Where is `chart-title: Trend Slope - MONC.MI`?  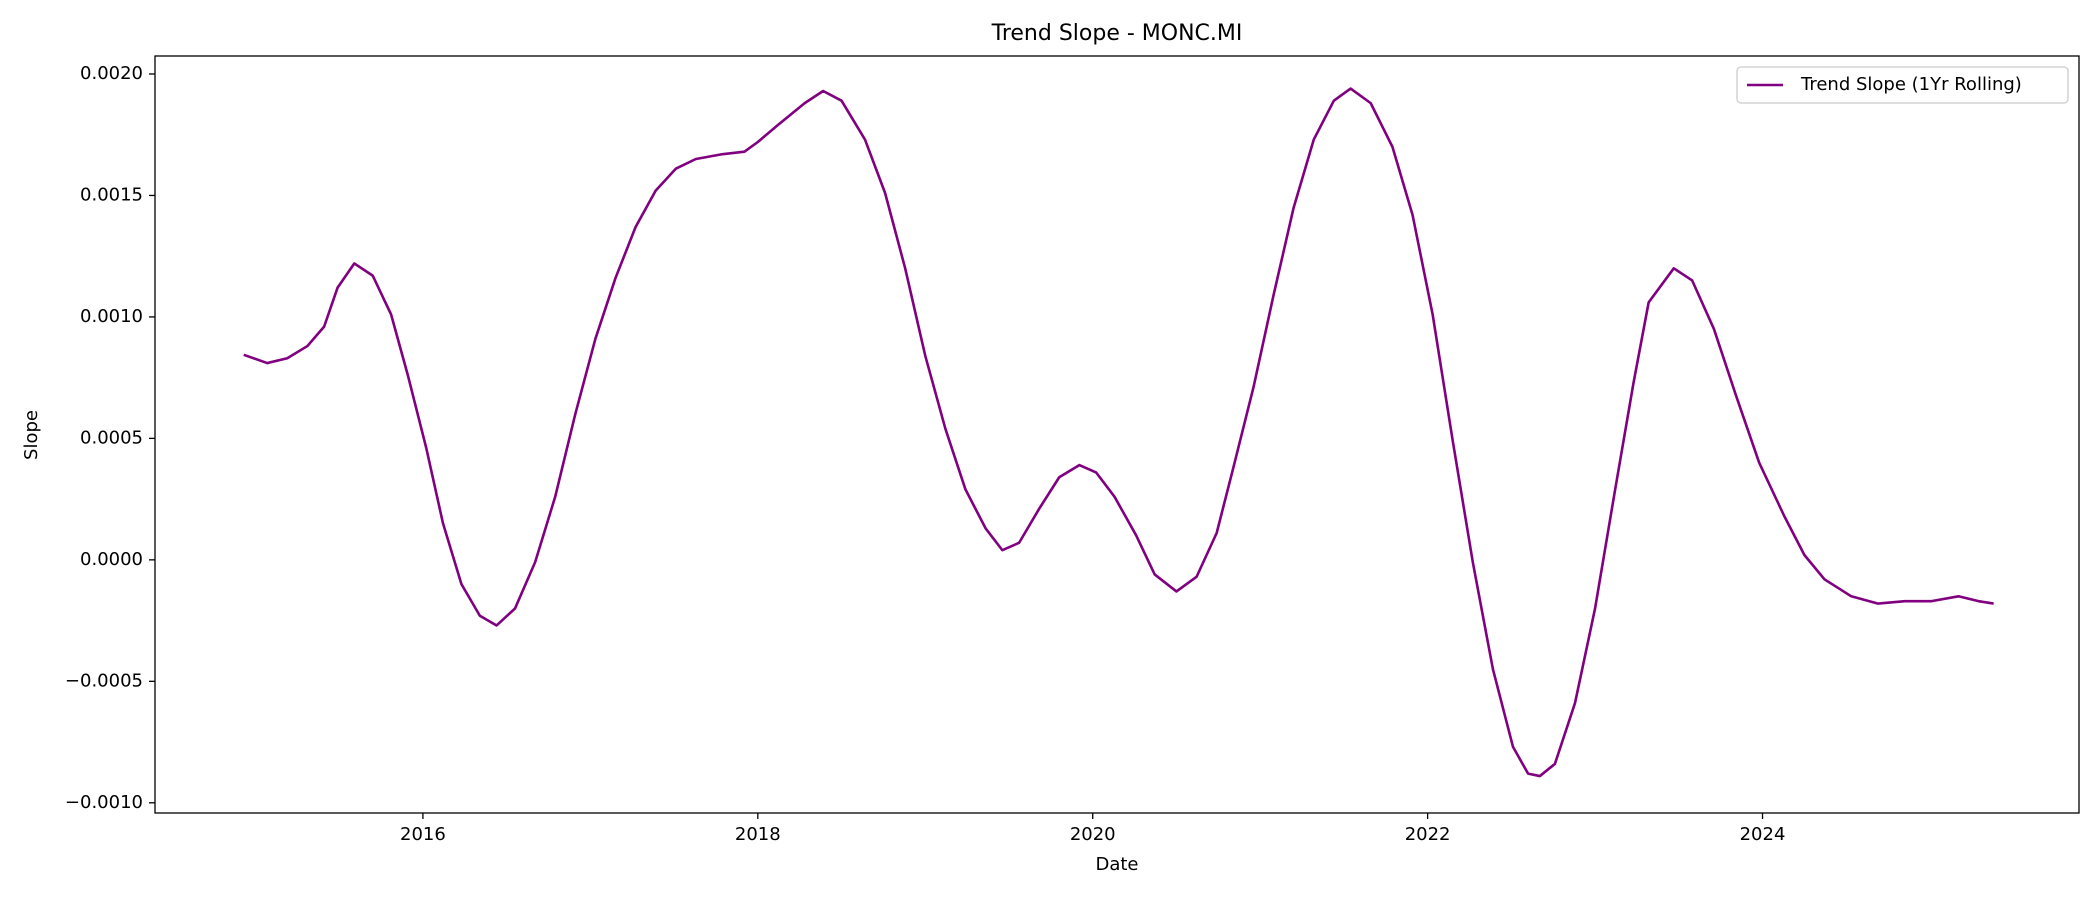
chart-title: Trend Slope - MONC.MI is located at coordinates (1117, 33).